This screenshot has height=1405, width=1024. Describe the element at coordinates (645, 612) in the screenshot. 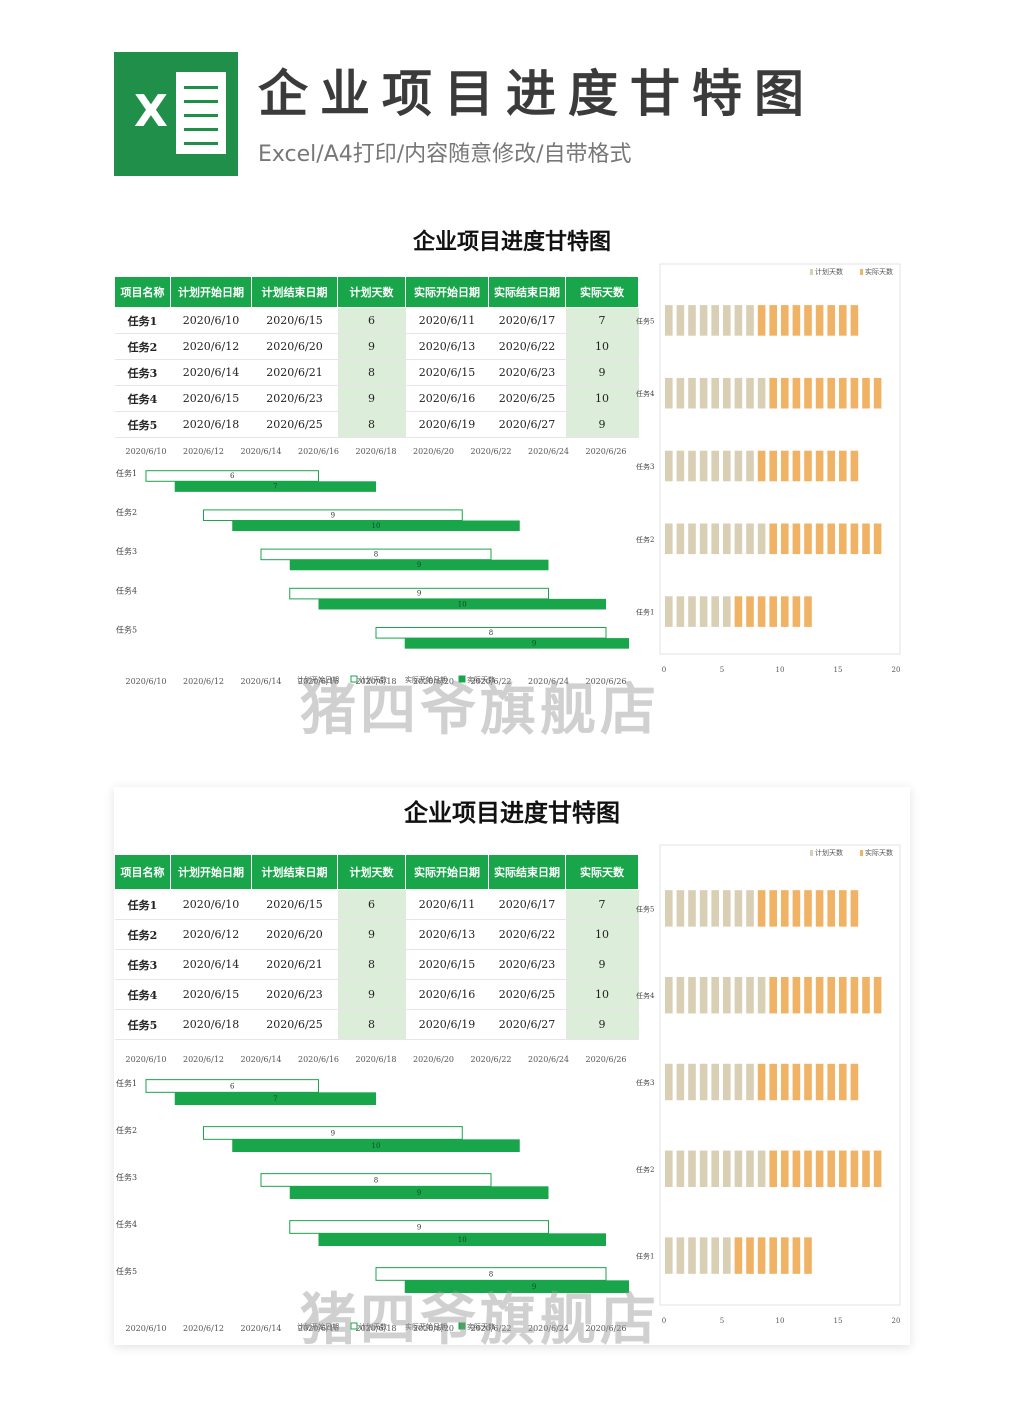

I see `bar-category-label: 任务1` at that location.